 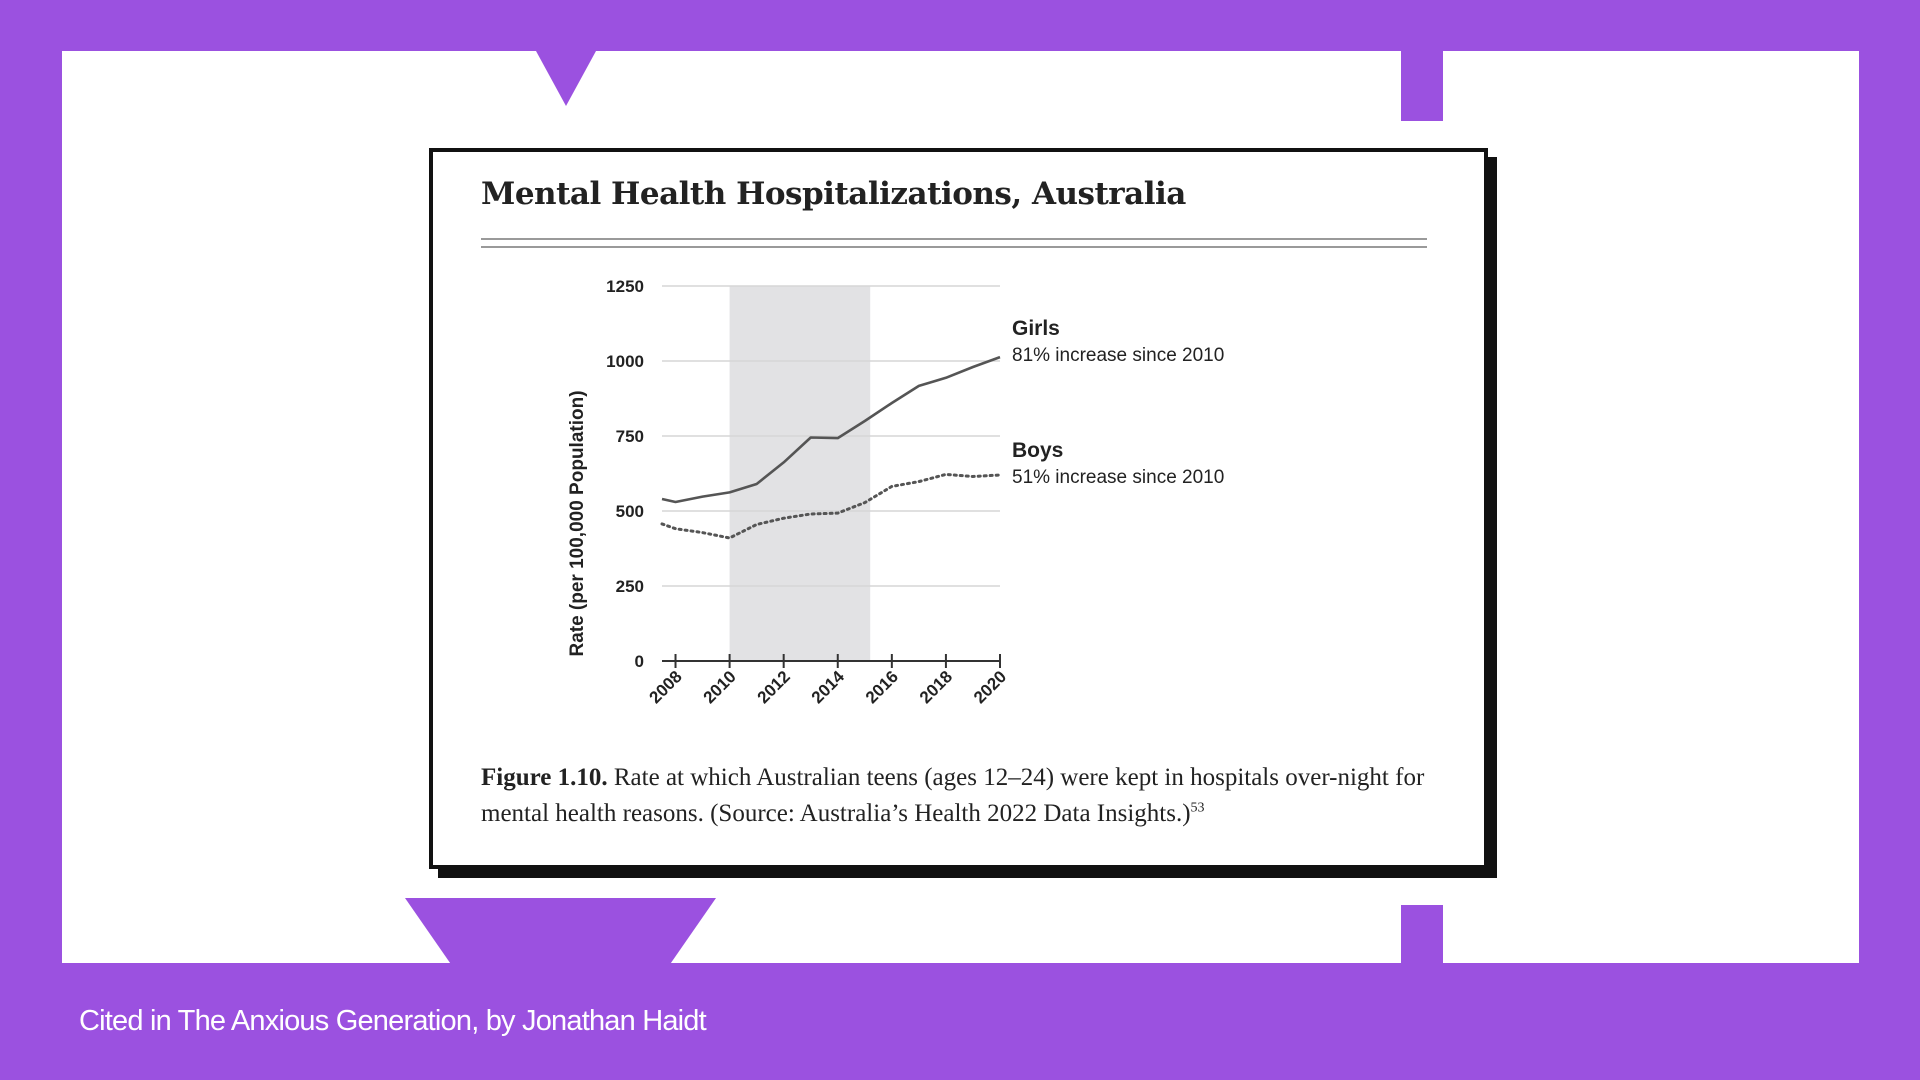 What do you see at coordinates (1422, 934) in the screenshot?
I see `notch-bottom-right` at bounding box center [1422, 934].